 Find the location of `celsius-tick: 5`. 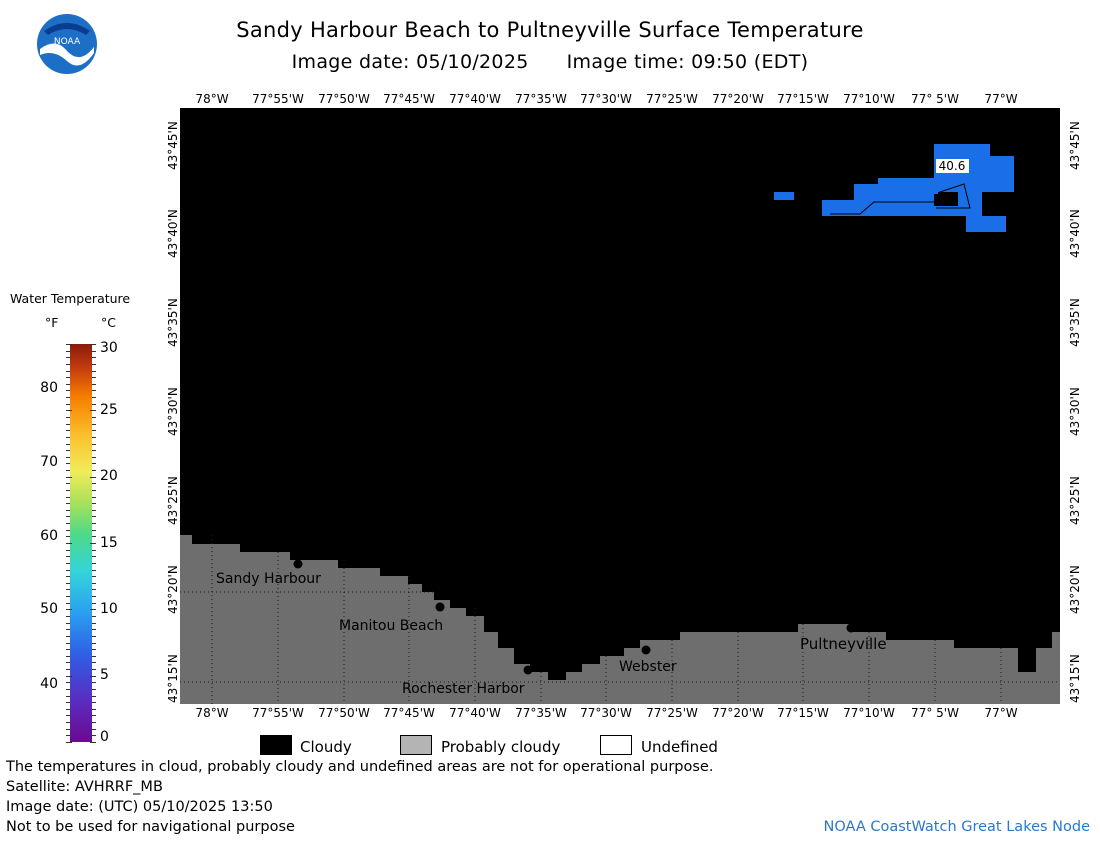

celsius-tick: 5 is located at coordinates (104, 675).